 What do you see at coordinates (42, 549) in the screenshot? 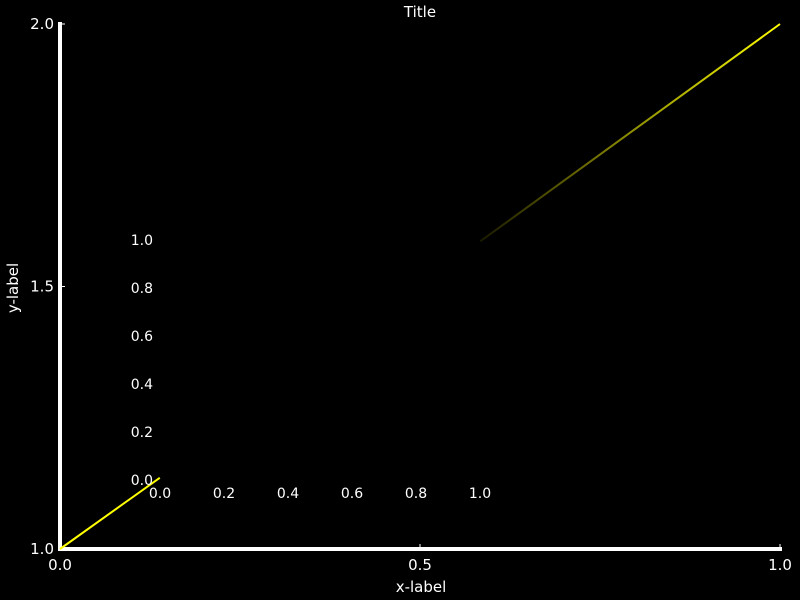
I see `y-tick-label: 1.0` at bounding box center [42, 549].